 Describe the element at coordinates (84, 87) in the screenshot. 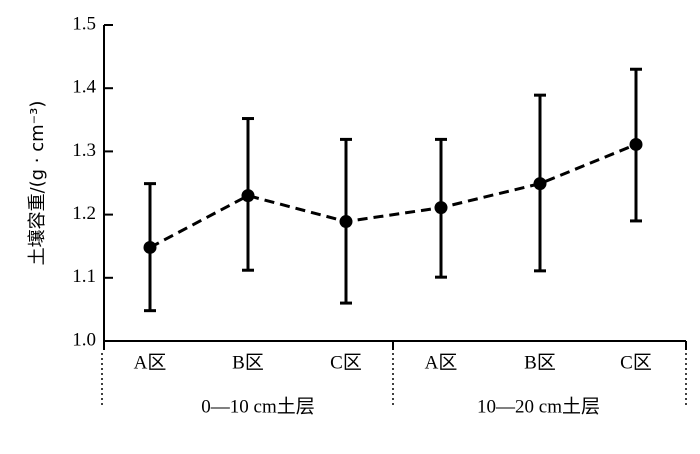

I see `y-tick-label: 1.4` at that location.